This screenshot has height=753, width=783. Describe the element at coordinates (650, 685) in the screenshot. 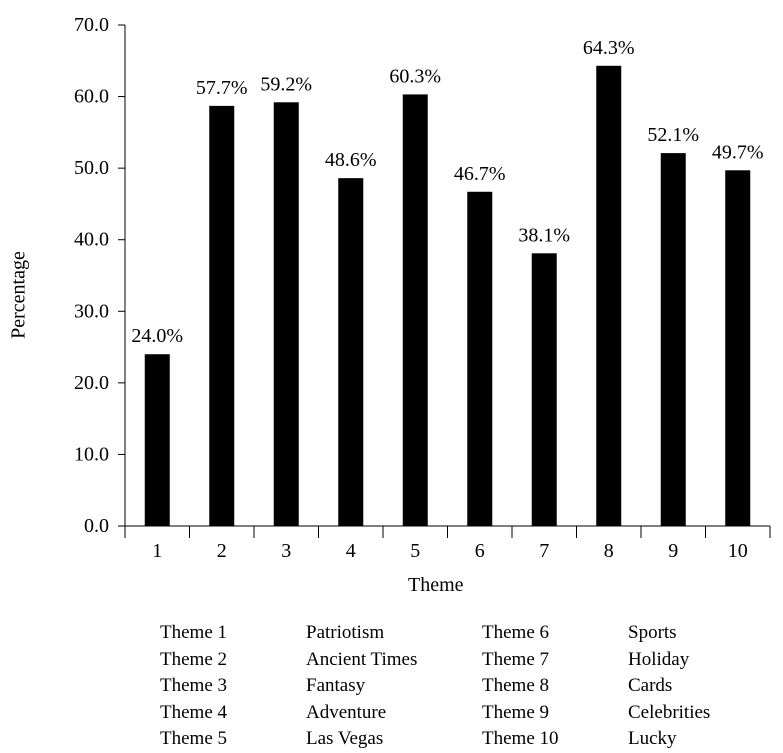

I see `legend-name: Cards` at that location.